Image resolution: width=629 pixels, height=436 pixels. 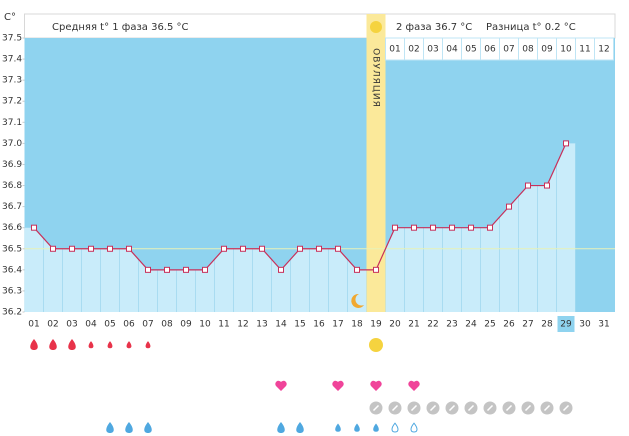 I want to click on phase2-day-label: 10, so click(x=566, y=50).